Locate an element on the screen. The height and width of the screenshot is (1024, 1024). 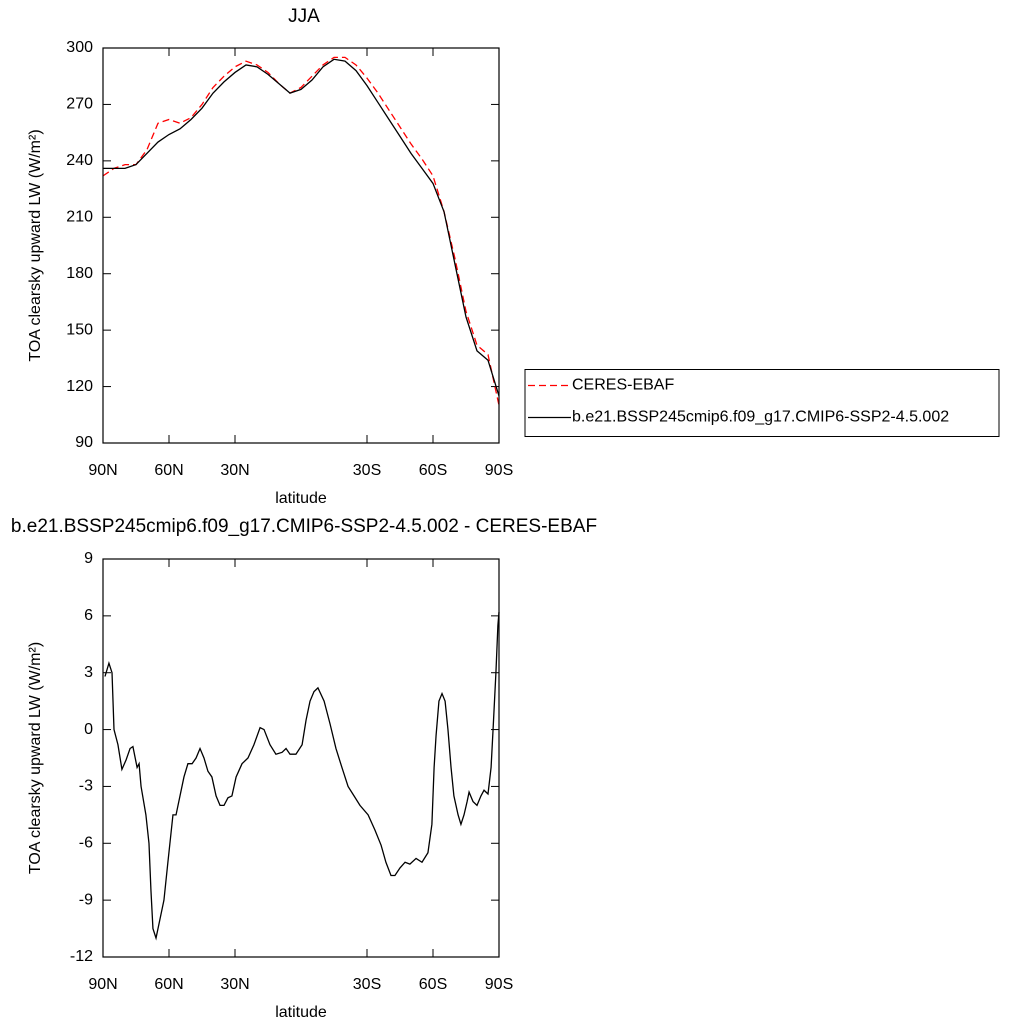
y-tick-label: -6 is located at coordinates (86, 843).